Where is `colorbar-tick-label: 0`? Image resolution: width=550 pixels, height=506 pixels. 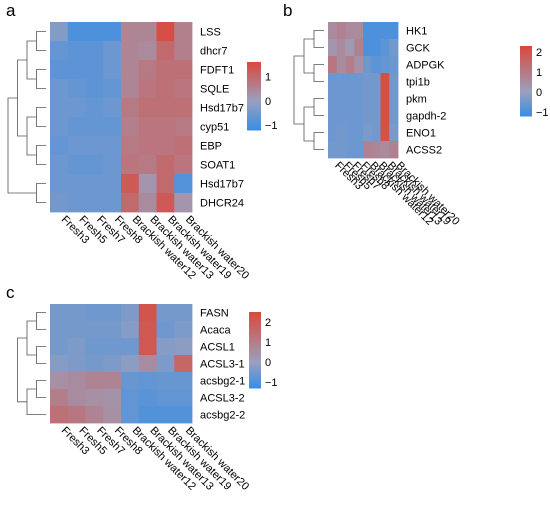
colorbar-tick-label: 0 is located at coordinates (268, 363).